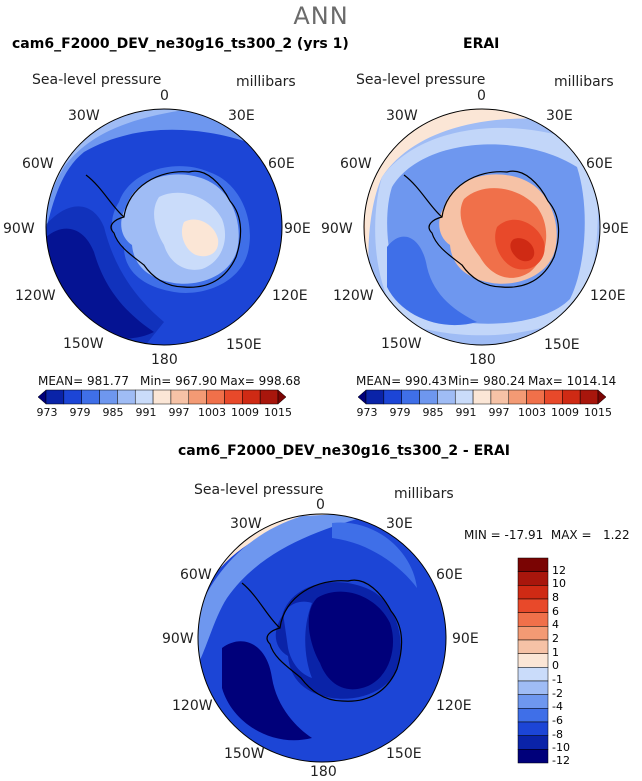 The height and width of the screenshot is (781, 642). Describe the element at coordinates (555, 611) in the screenshot. I see `colorbar-tick: 6` at that location.